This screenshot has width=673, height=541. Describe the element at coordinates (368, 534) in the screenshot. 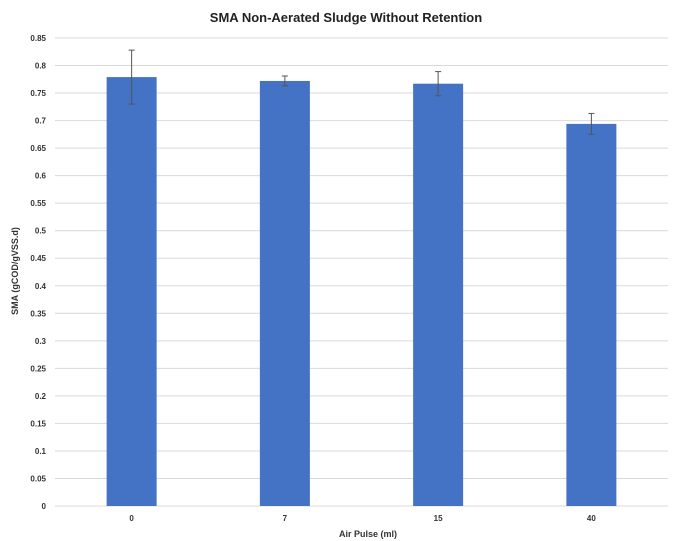

I see `x-axis-label: Air Pulse (ml)` at that location.